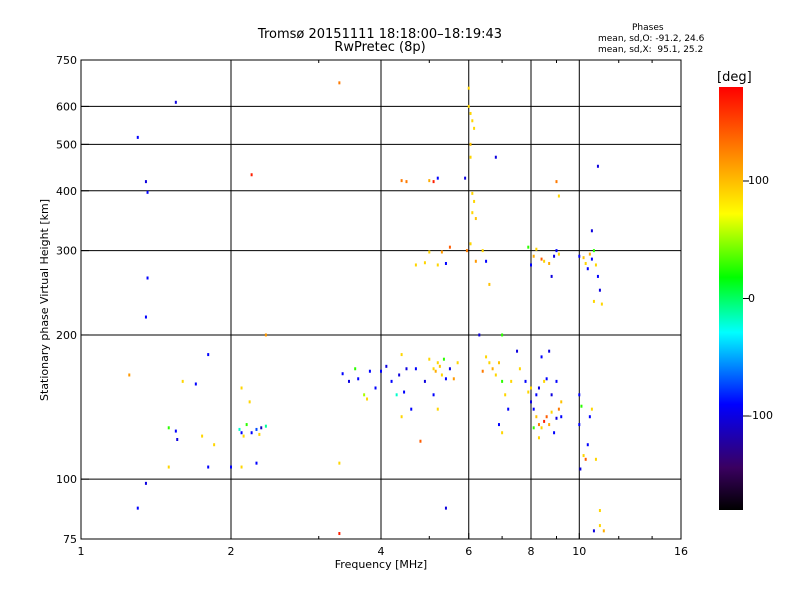 This screenshot has width=800, height=600. What do you see at coordinates (758, 180) in the screenshot?
I see `colorbar-tick-label: 100` at bounding box center [758, 180].